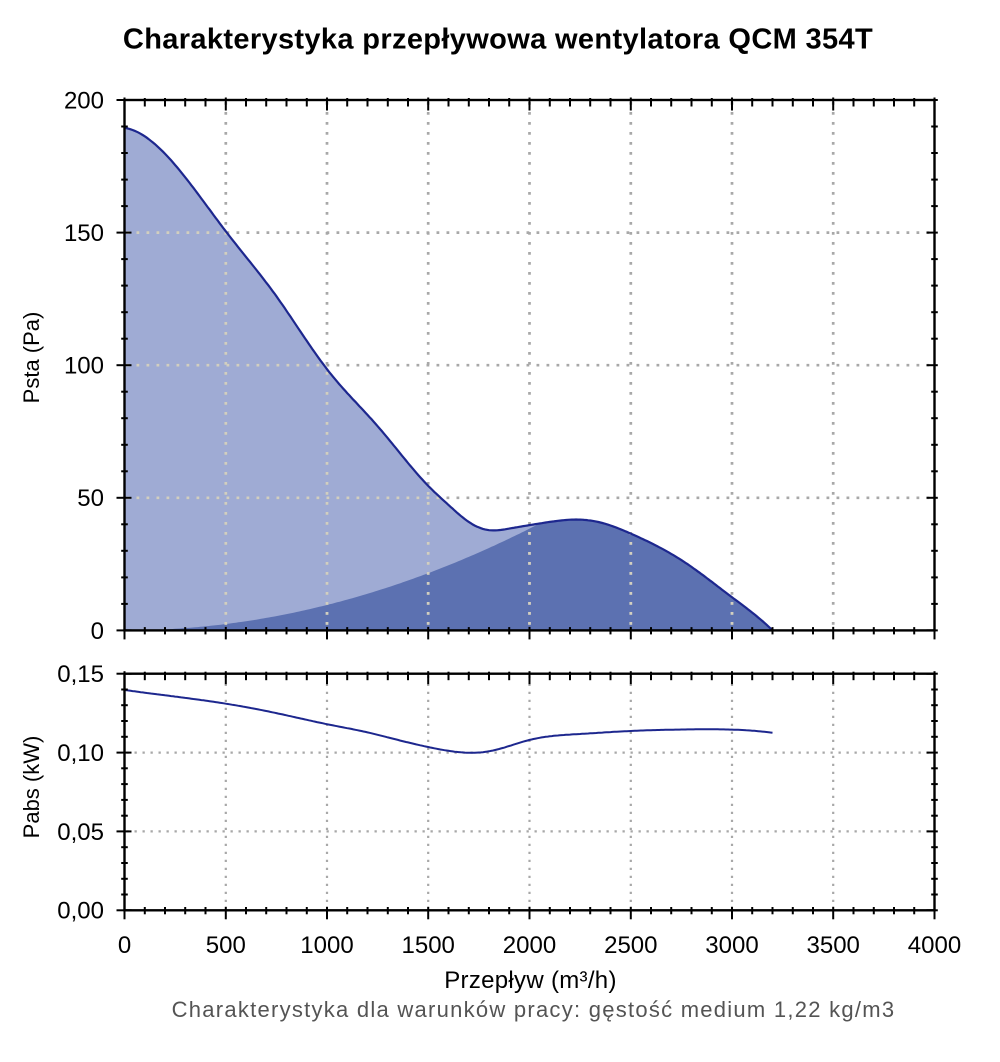  Describe the element at coordinates (31, 787) in the screenshot. I see `svg-text: Pabs (kW)` at that location.